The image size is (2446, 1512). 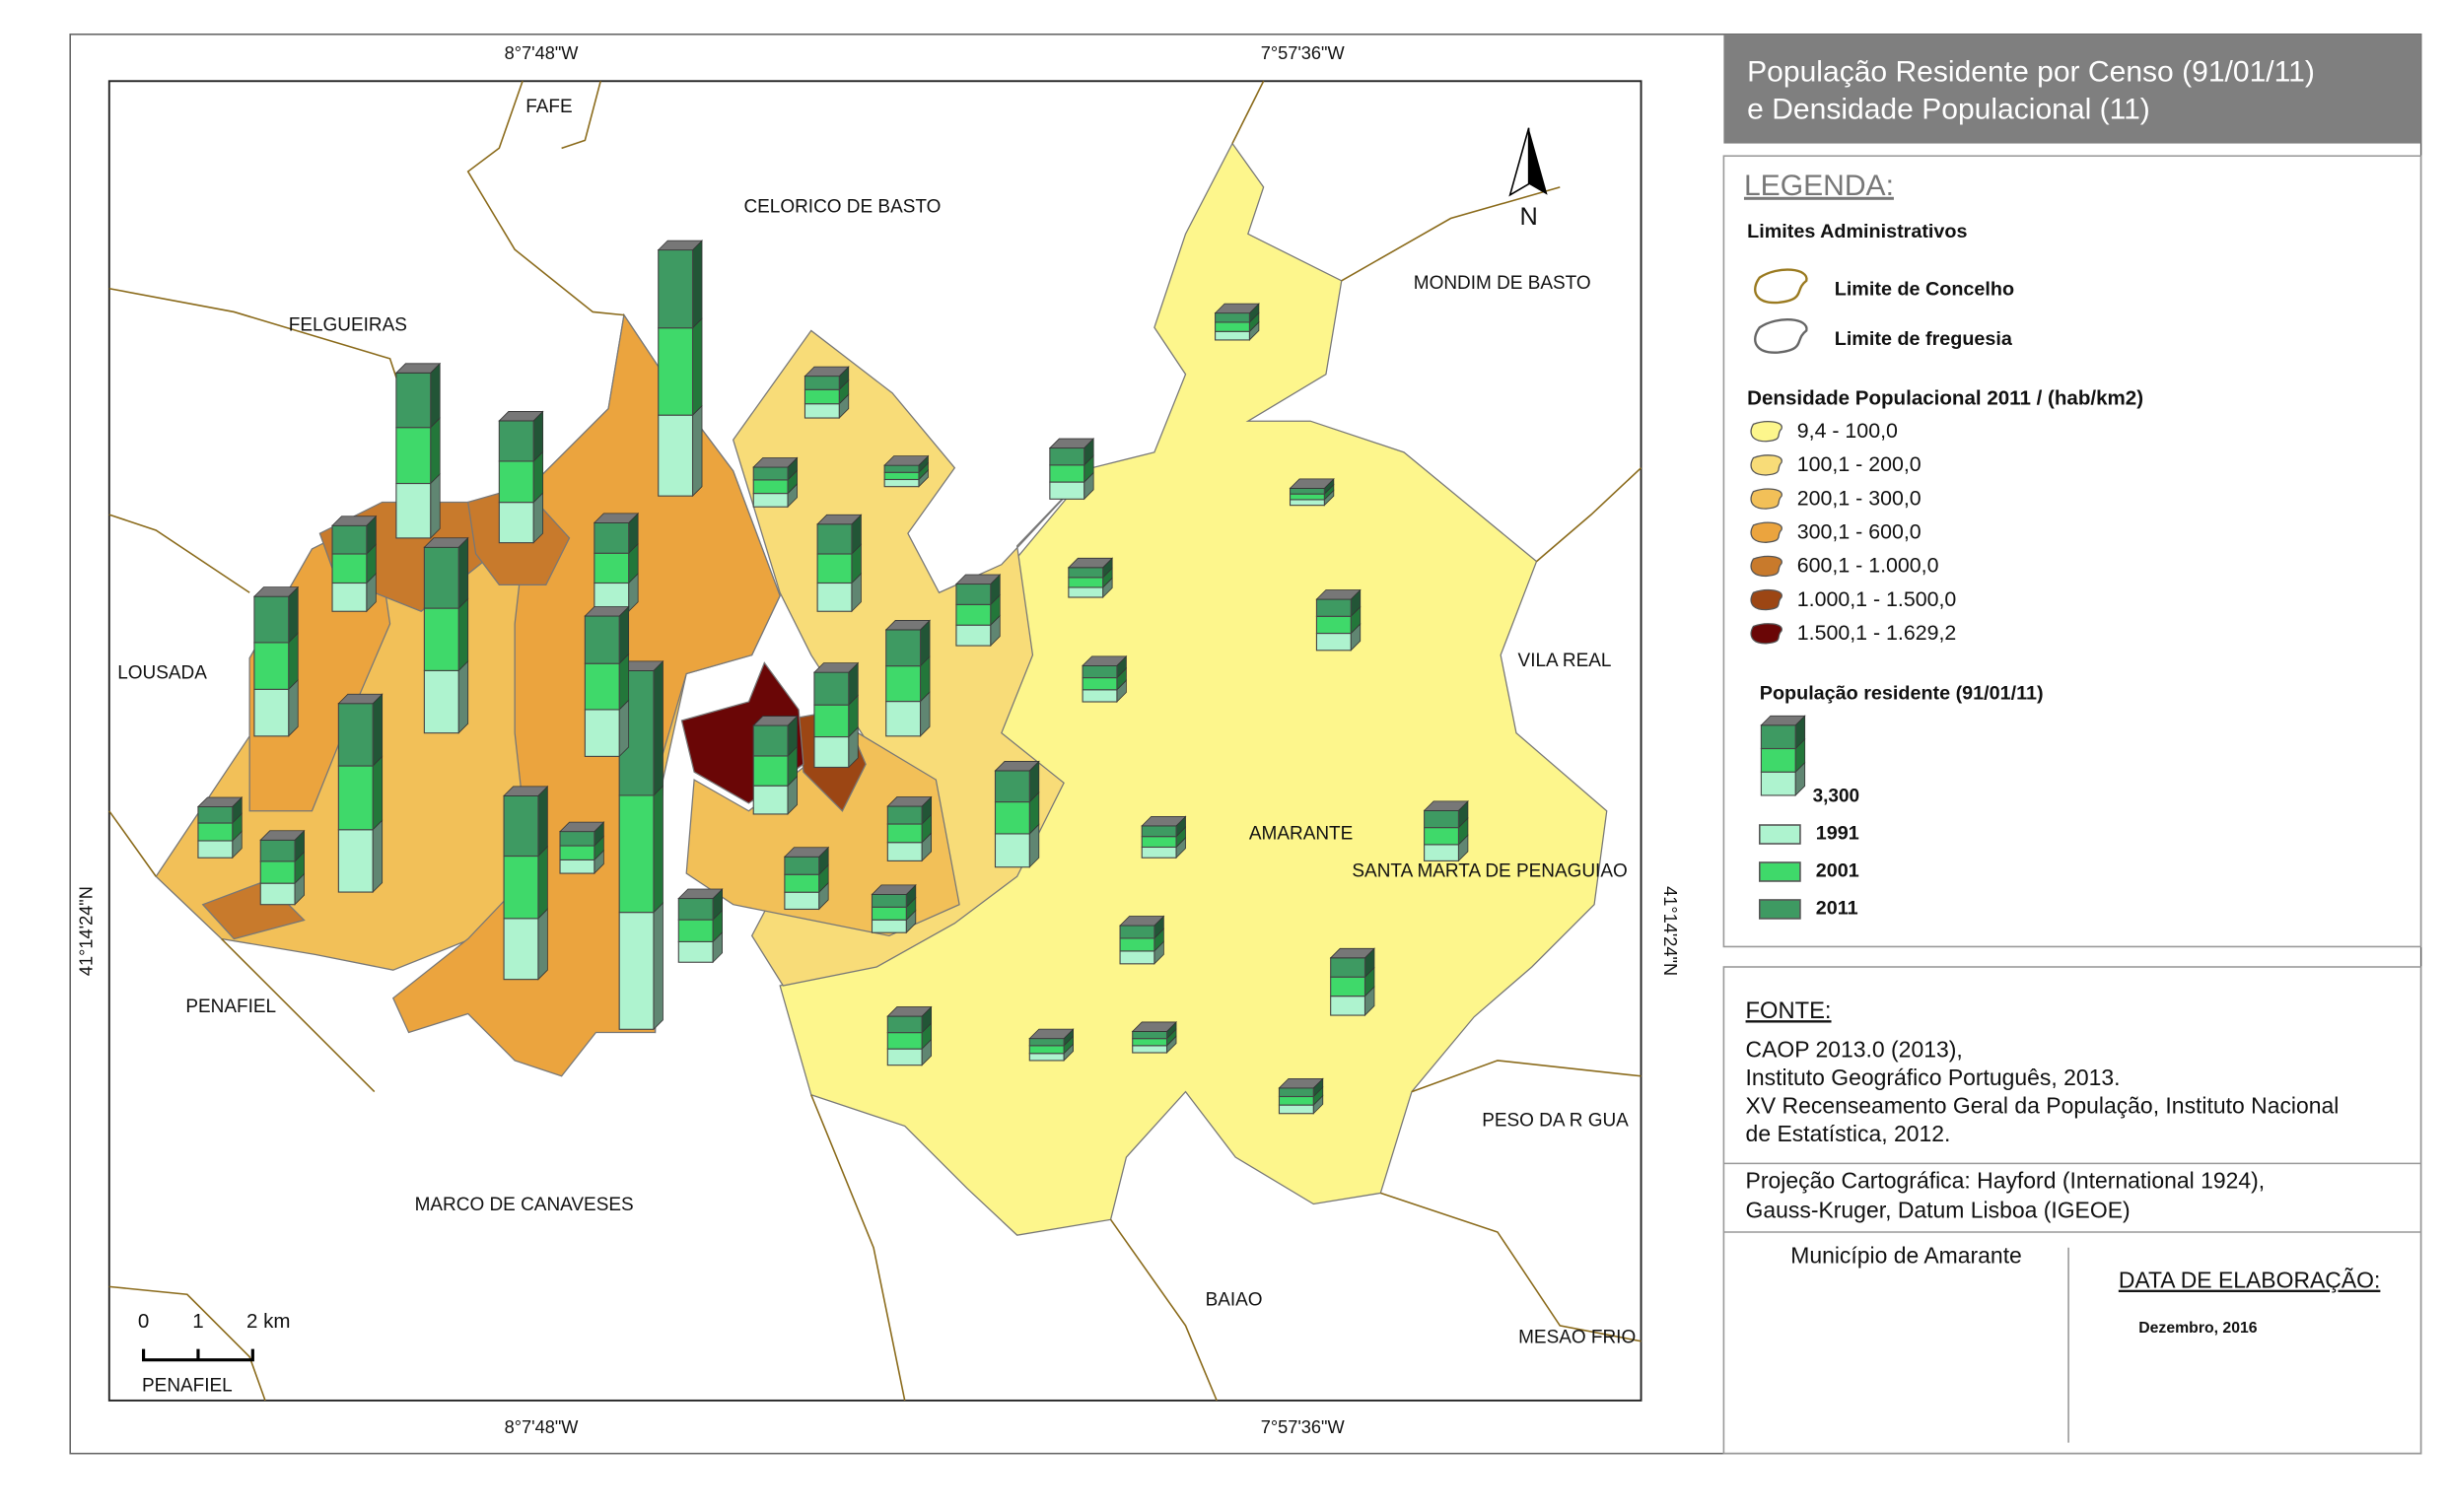 What do you see at coordinates (1945, 397) in the screenshot?
I see `legend-subheading: Densidade Populacional 2011 / (hab/km2)` at bounding box center [1945, 397].